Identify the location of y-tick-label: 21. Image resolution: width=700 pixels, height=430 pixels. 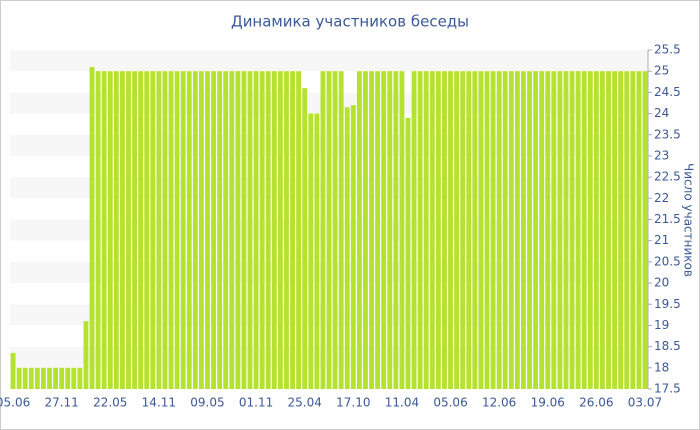
(661, 240).